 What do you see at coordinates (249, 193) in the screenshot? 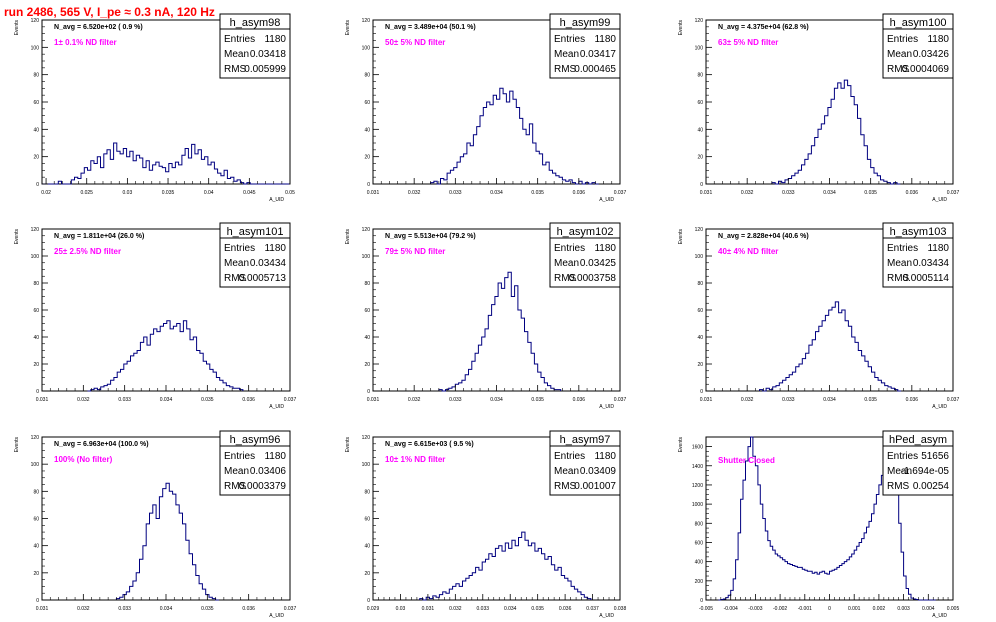
I see `x-tick-label: 0.045` at bounding box center [249, 193].